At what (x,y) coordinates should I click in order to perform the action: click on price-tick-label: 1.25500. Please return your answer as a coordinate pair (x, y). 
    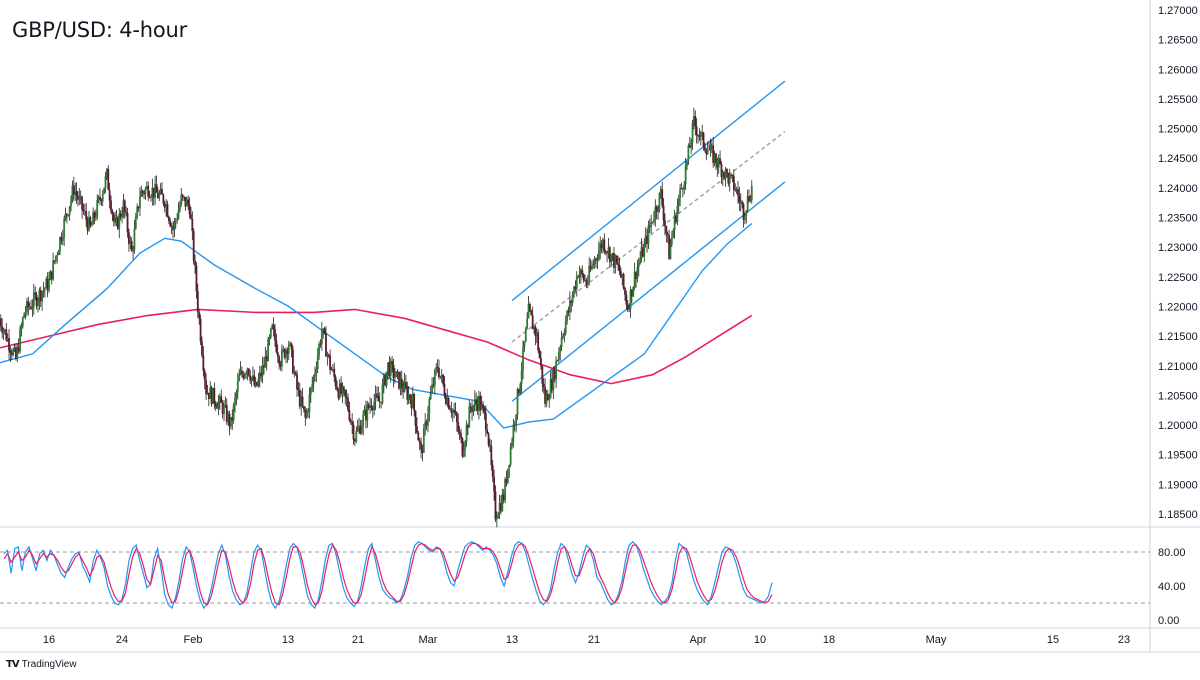
    Looking at the image, I should click on (1178, 100).